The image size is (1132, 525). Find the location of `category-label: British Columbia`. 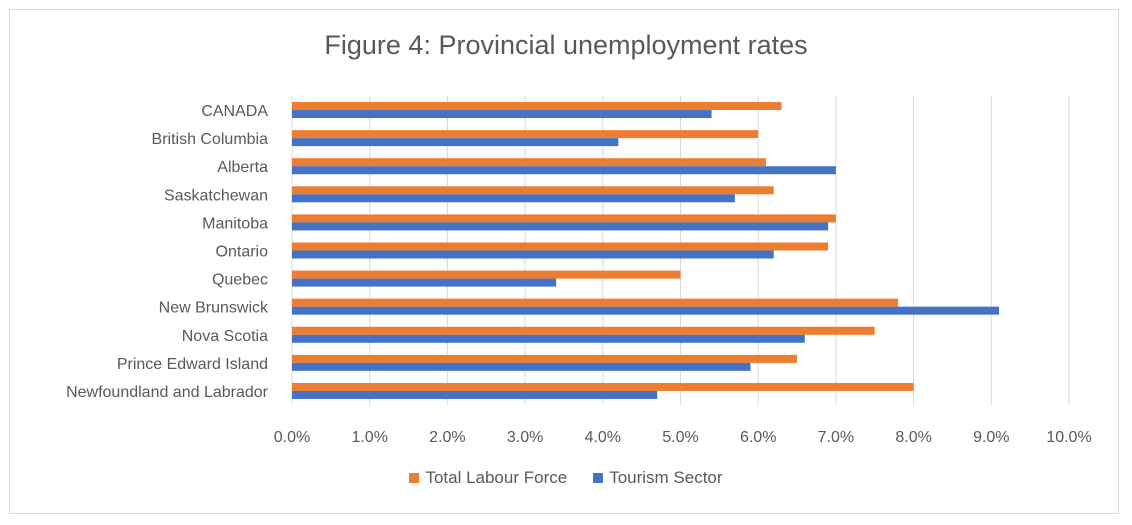

category-label: British Columbia is located at coordinates (210, 139).